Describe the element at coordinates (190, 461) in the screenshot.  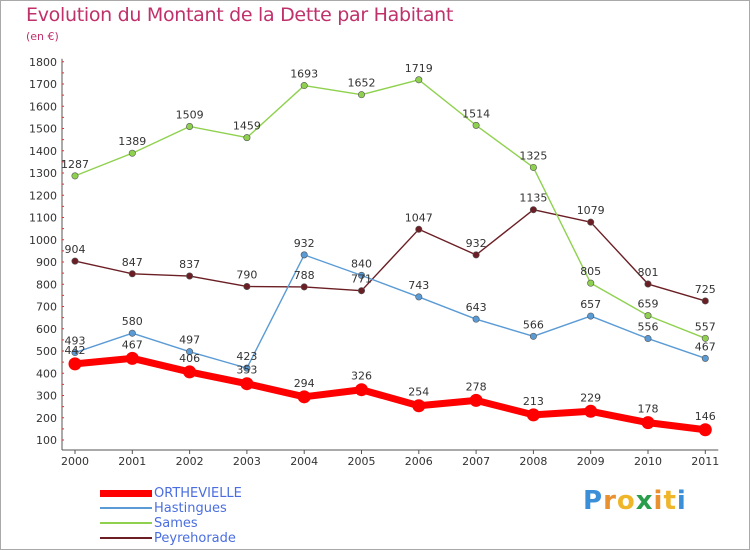
I see `x-tick-label: 2002` at that location.